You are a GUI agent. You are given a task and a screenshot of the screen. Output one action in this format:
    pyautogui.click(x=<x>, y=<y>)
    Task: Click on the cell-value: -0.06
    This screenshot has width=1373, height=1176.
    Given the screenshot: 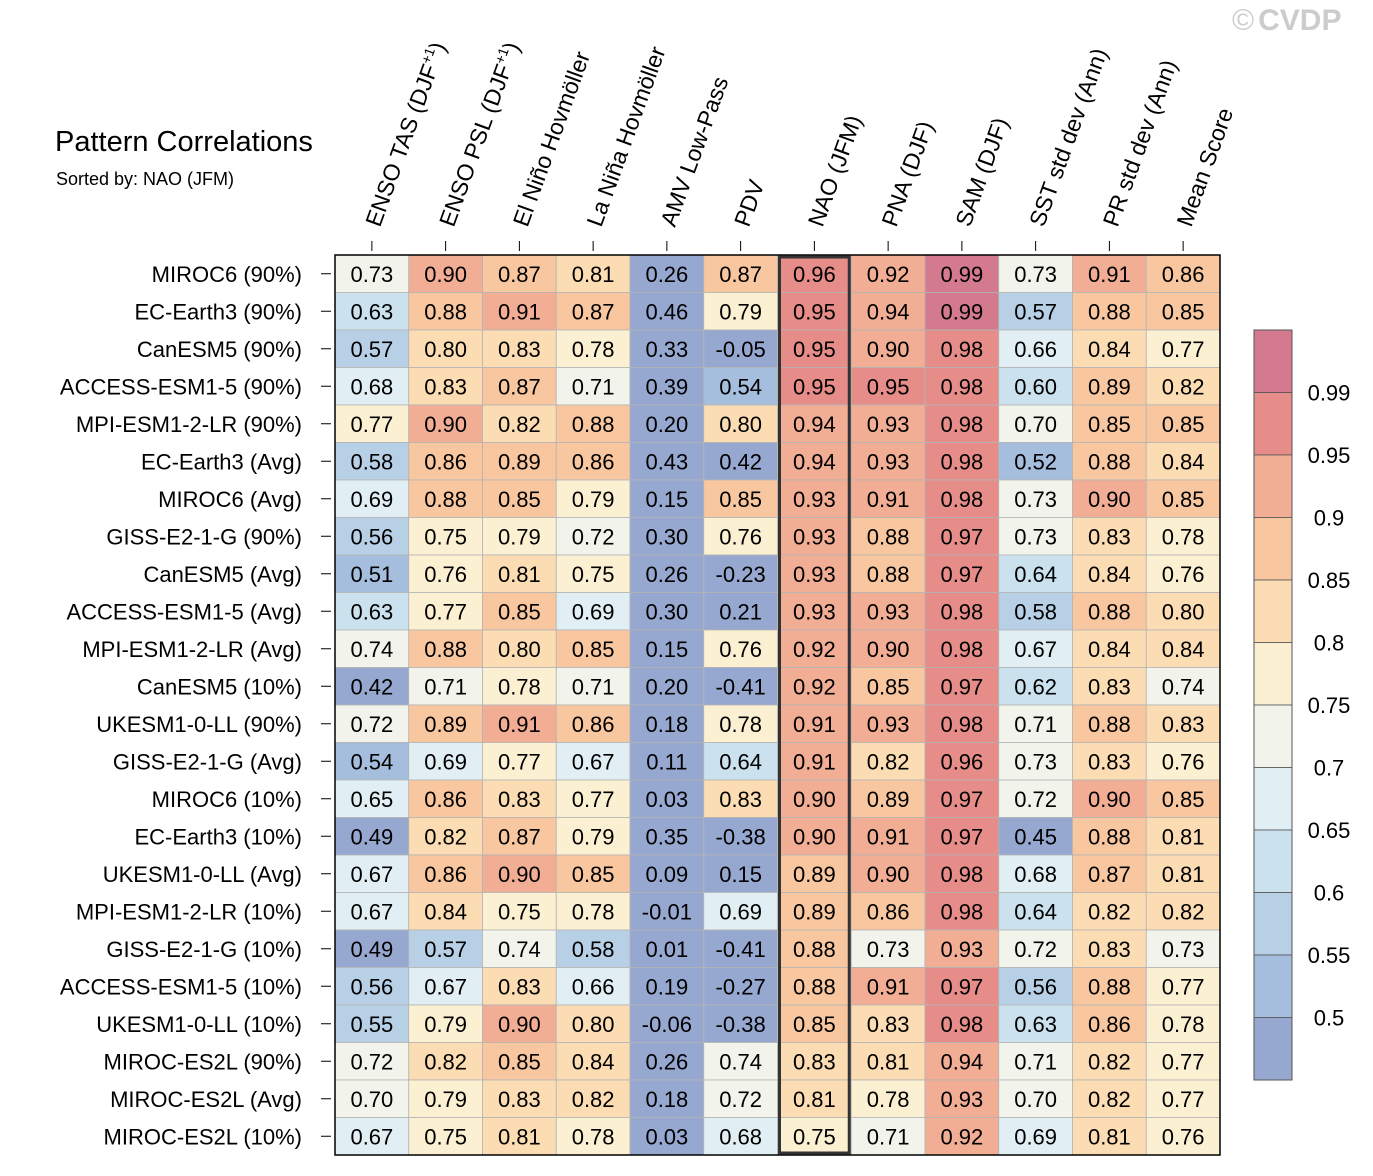 What is the action you would take?
    pyautogui.click(x=667, y=1024)
    